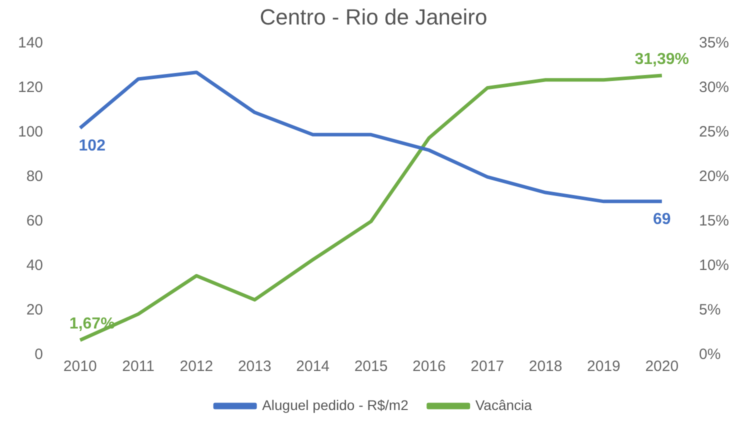 The height and width of the screenshot is (423, 747). Describe the element at coordinates (714, 265) in the screenshot. I see `y2-tick-label: 10%` at that location.